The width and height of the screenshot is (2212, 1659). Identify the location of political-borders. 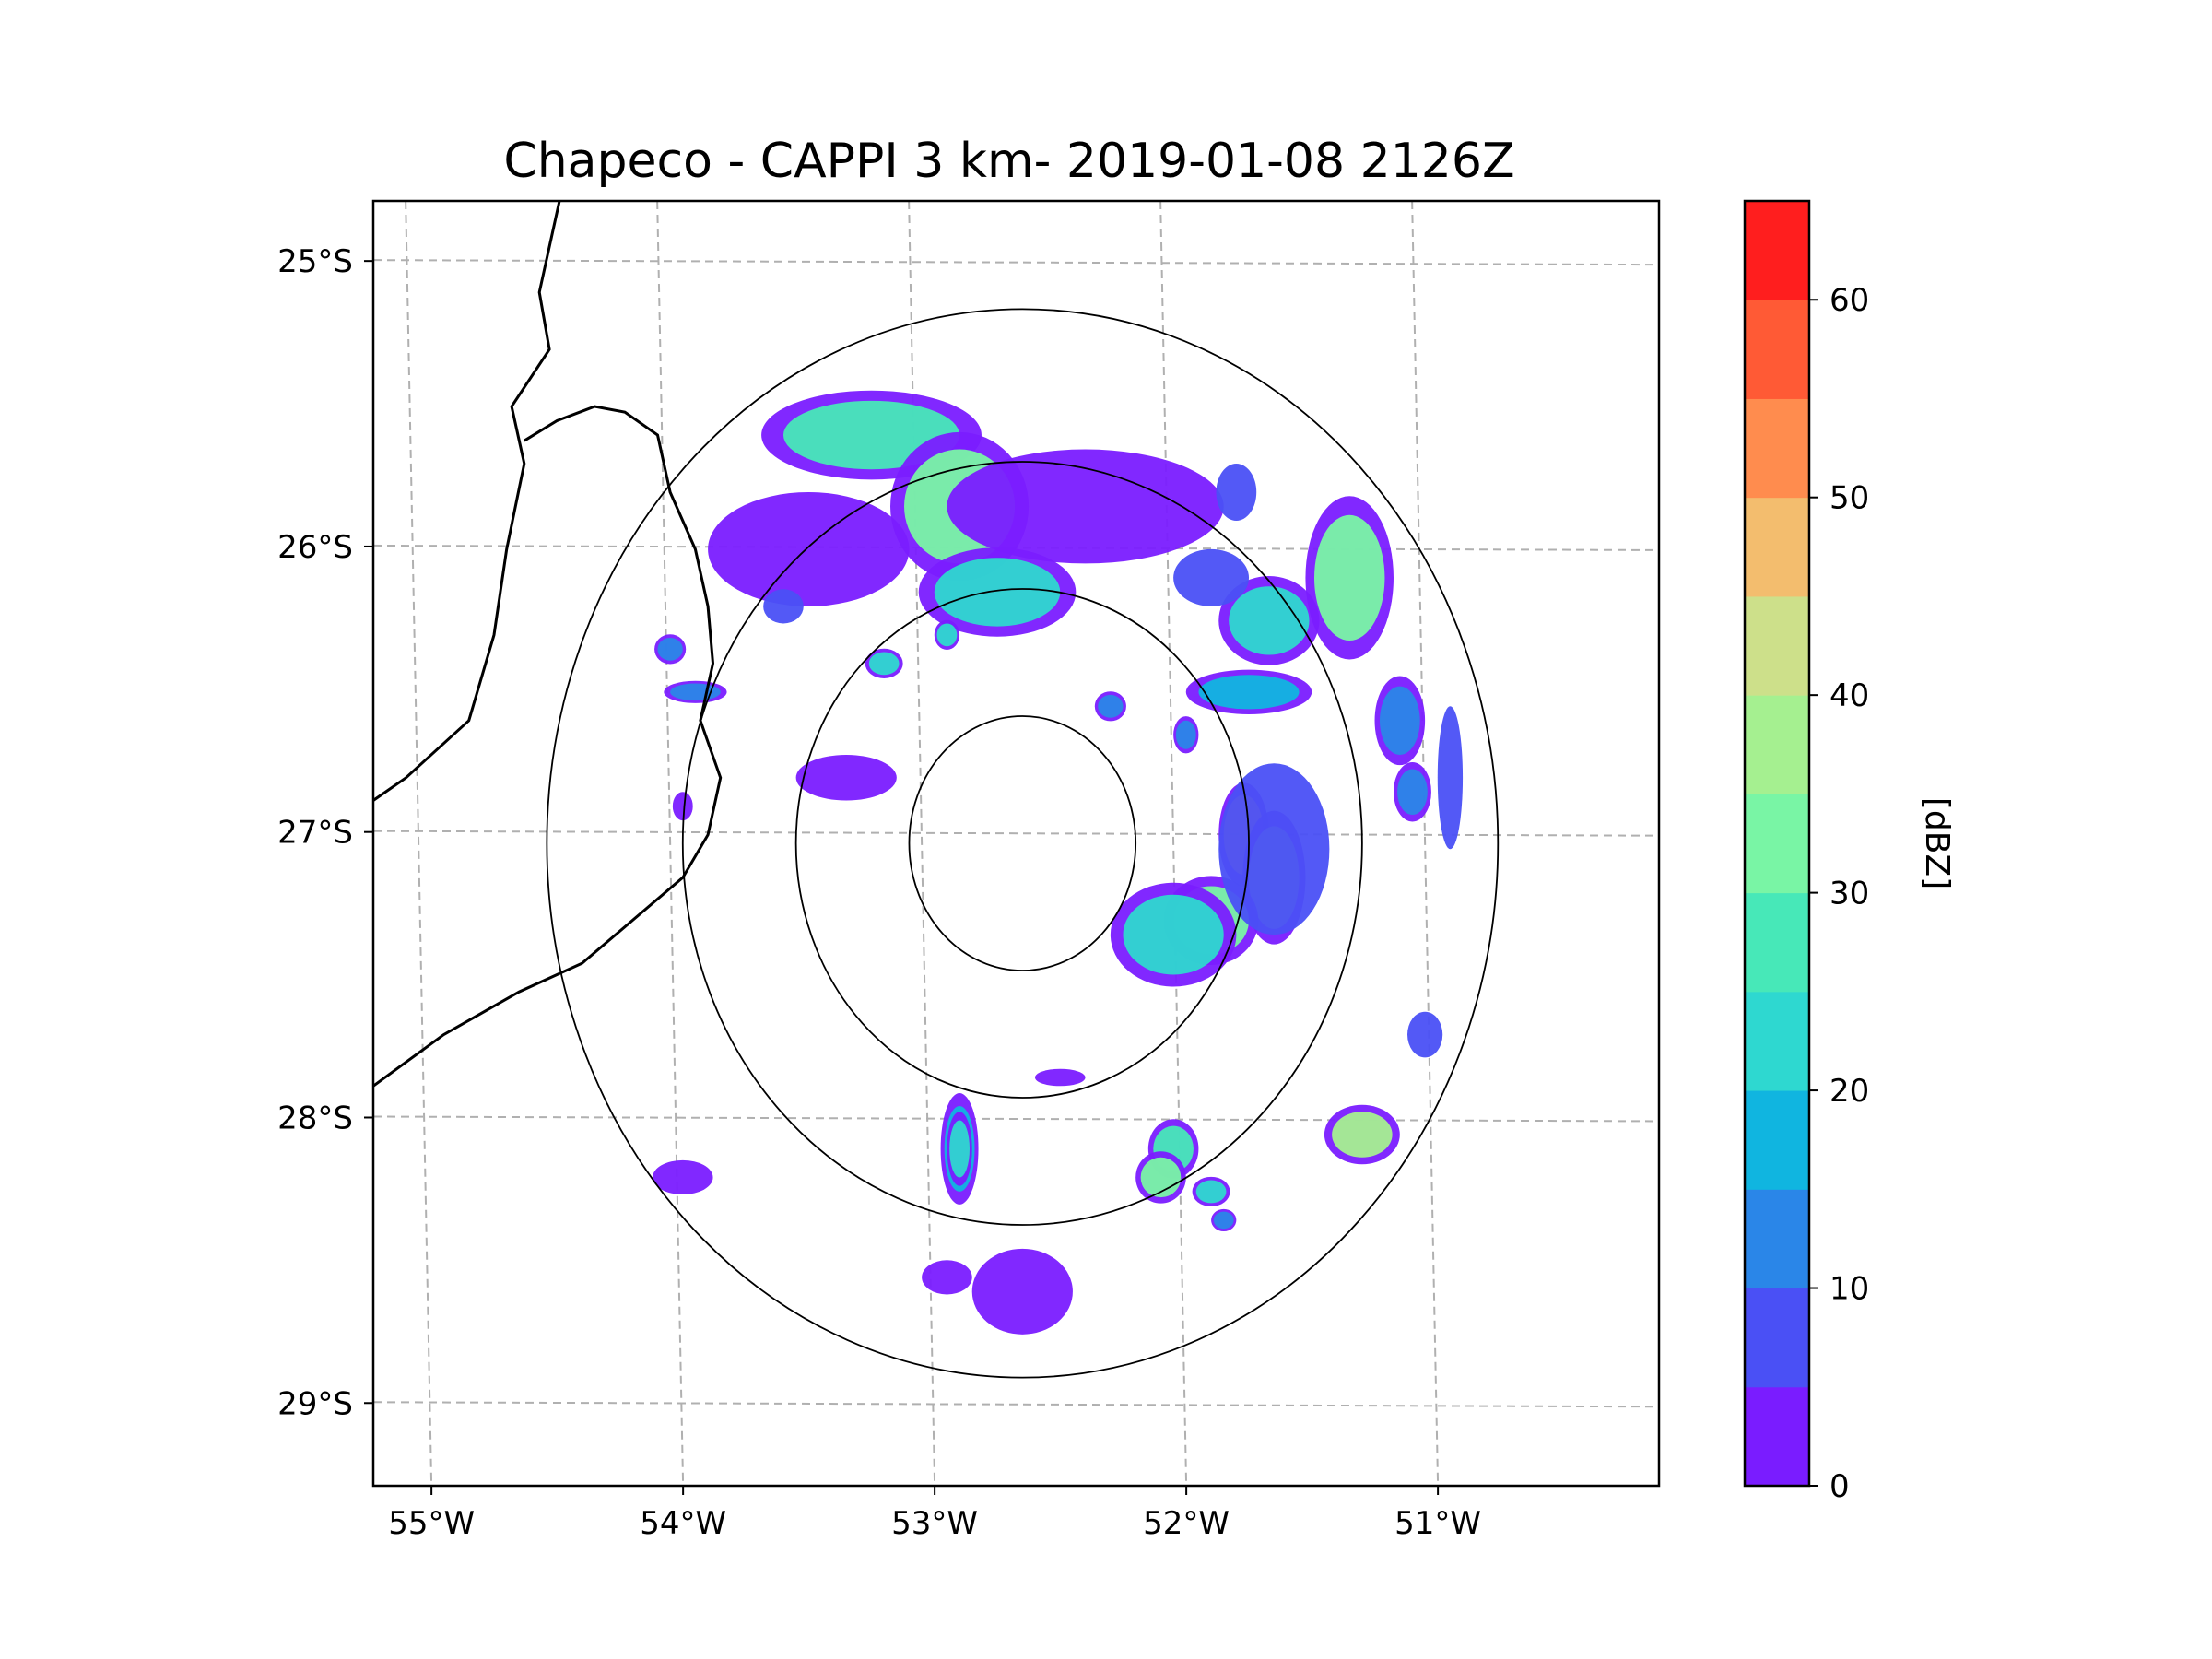
(548, 644).